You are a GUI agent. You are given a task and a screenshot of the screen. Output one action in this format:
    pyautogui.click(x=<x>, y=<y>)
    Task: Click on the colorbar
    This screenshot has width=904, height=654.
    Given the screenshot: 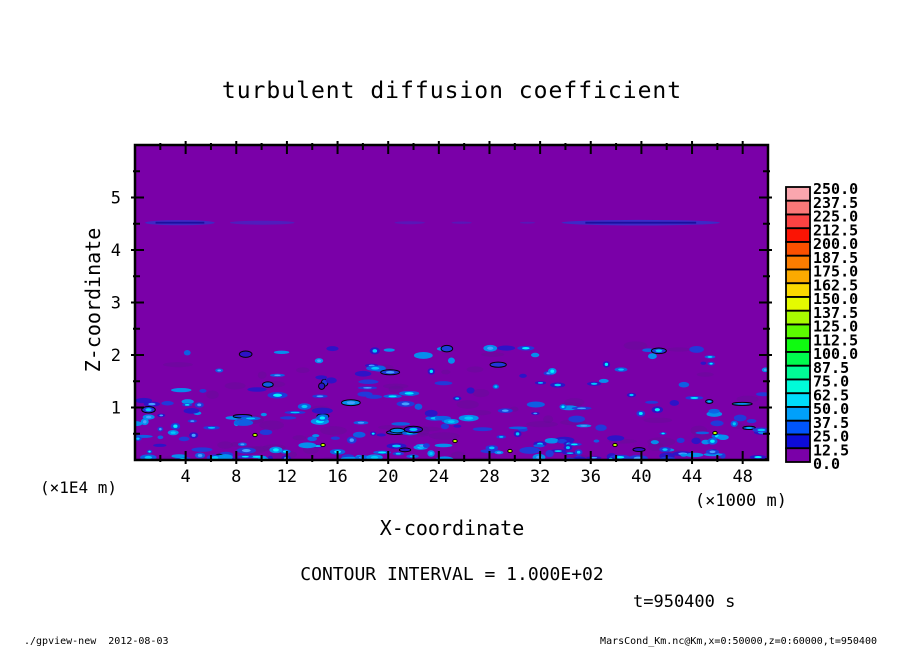 What is the action you would take?
    pyautogui.click(x=798, y=324)
    